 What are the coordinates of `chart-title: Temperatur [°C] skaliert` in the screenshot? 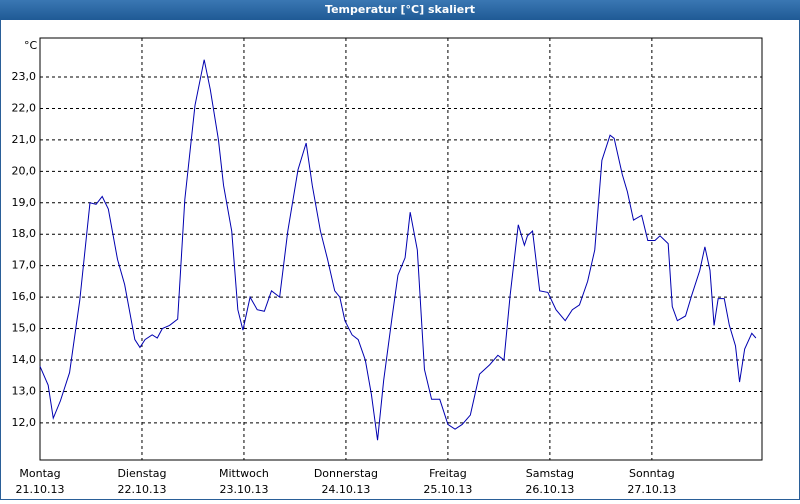 It's located at (400, 9).